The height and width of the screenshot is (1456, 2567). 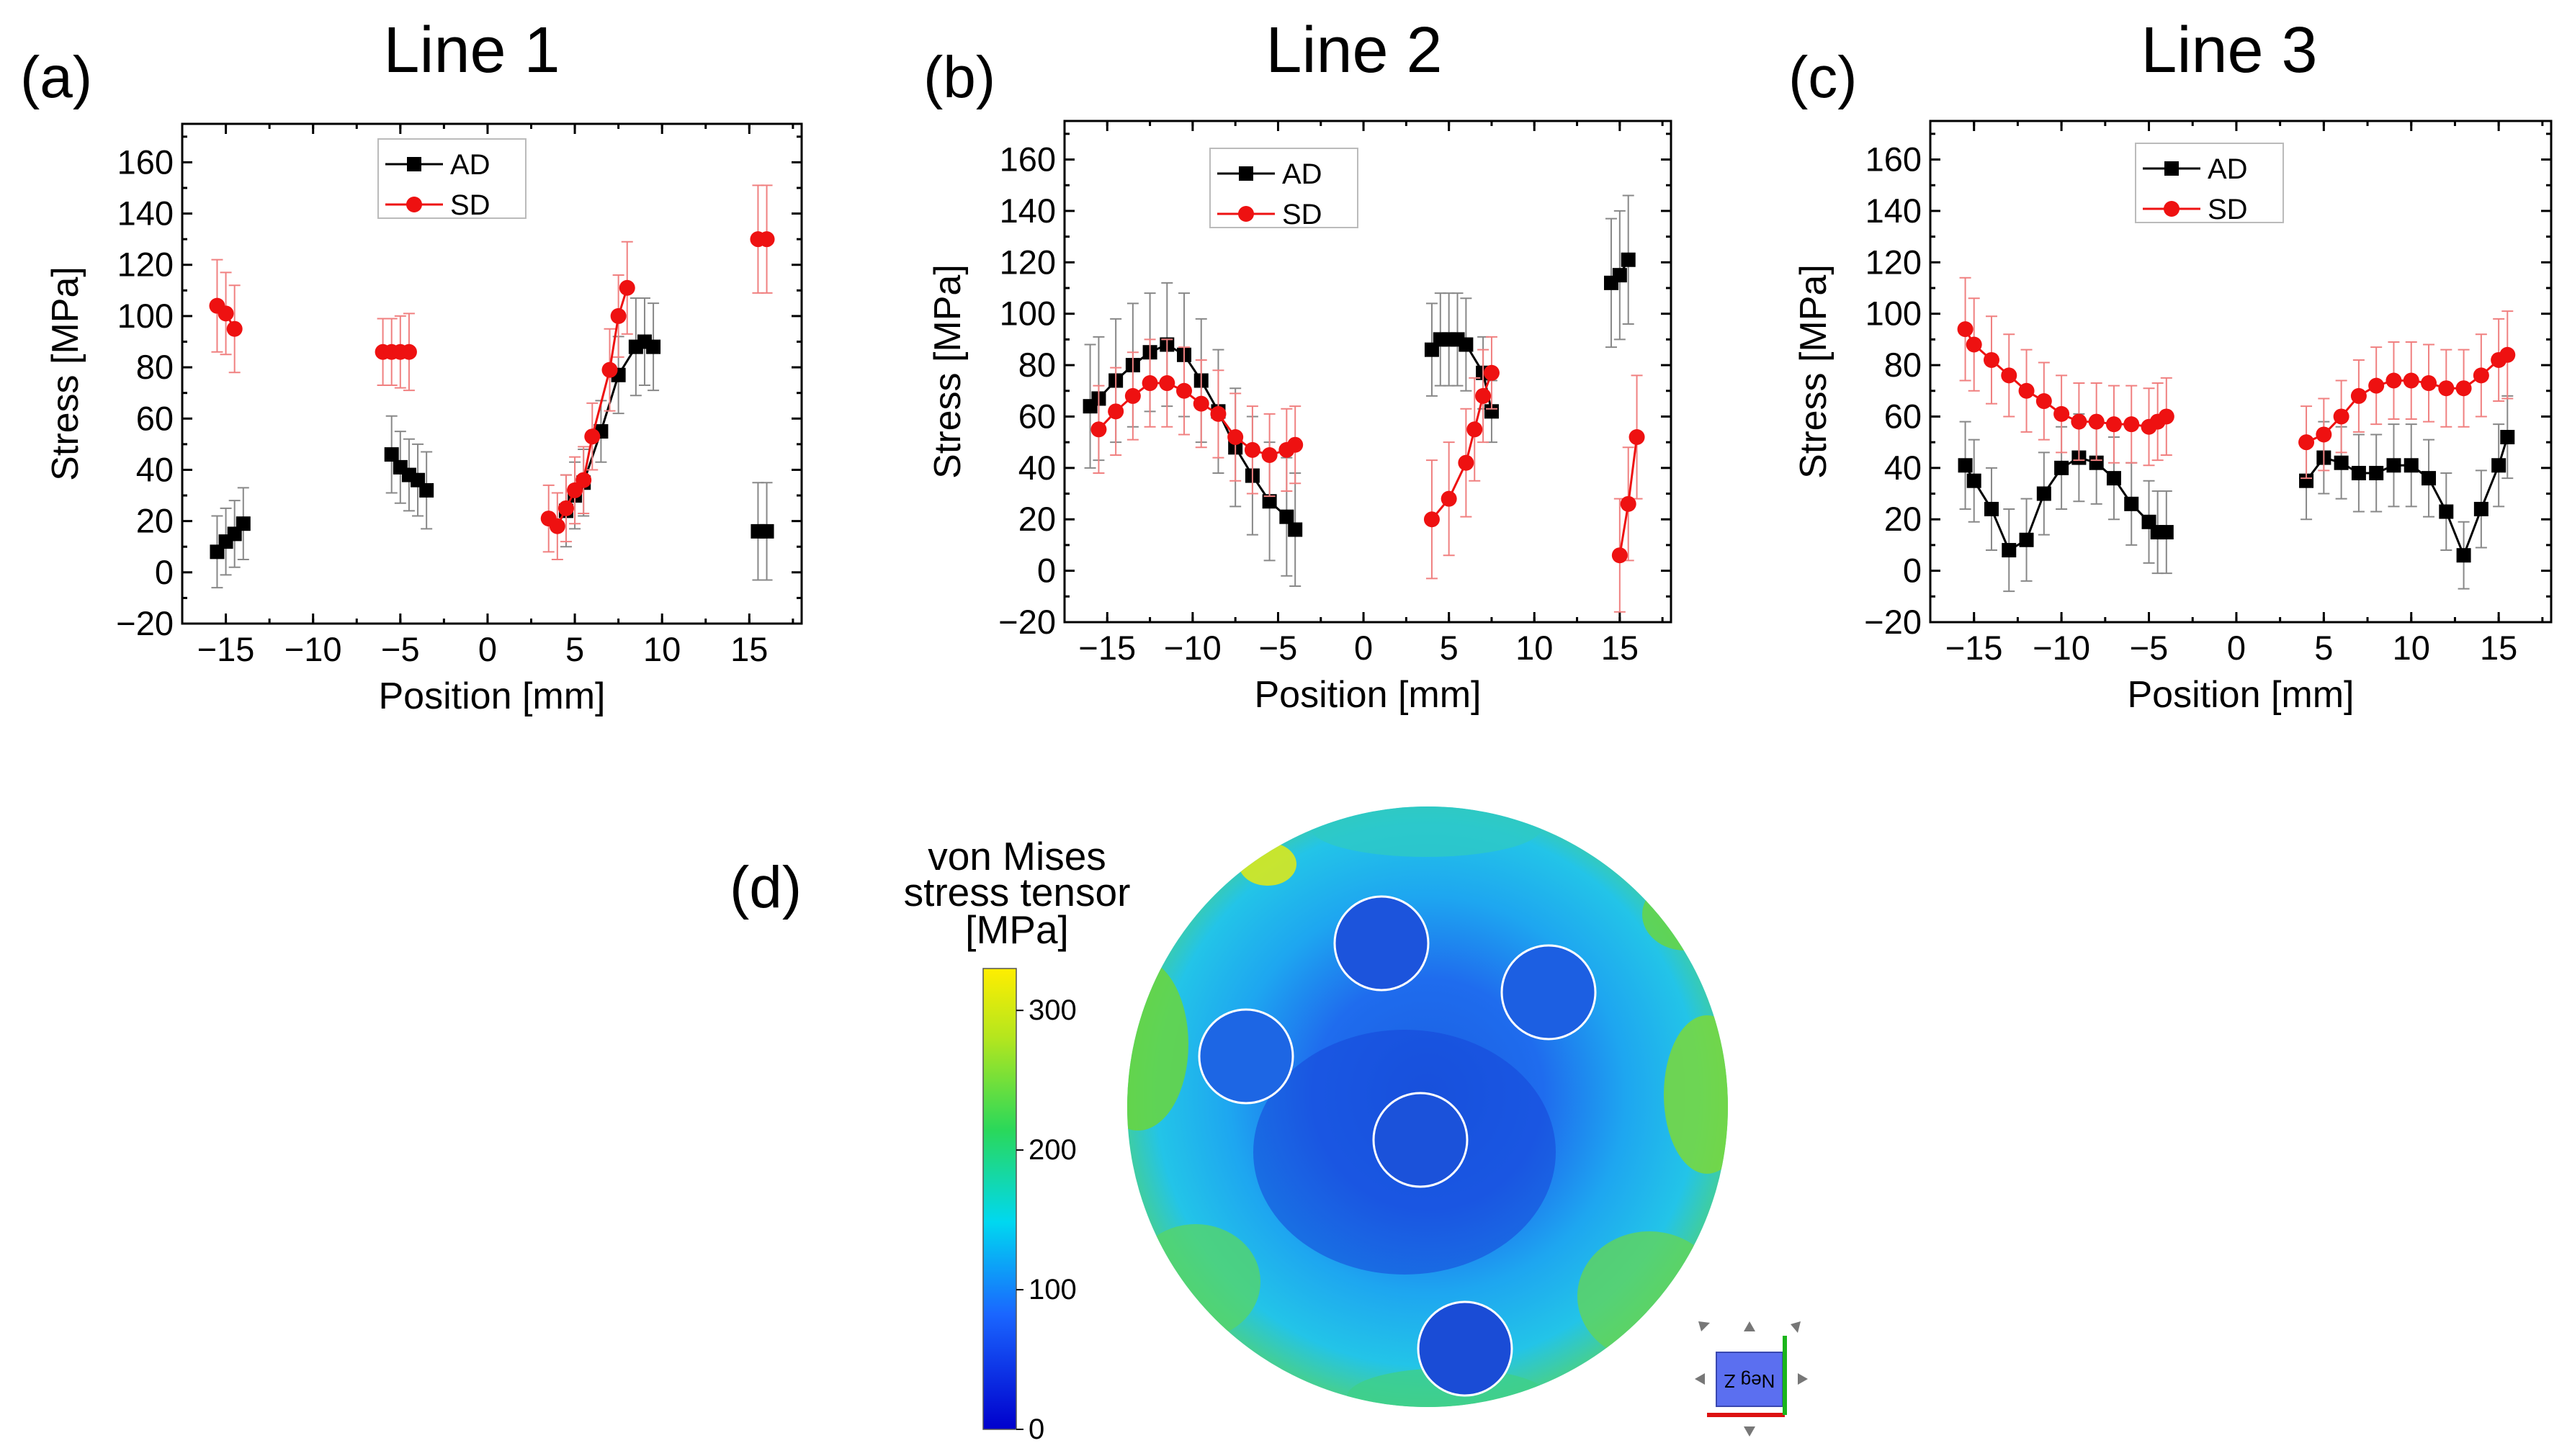 What do you see at coordinates (1053, 1290) in the screenshot?
I see `colorbar-tick-label: 100` at bounding box center [1053, 1290].